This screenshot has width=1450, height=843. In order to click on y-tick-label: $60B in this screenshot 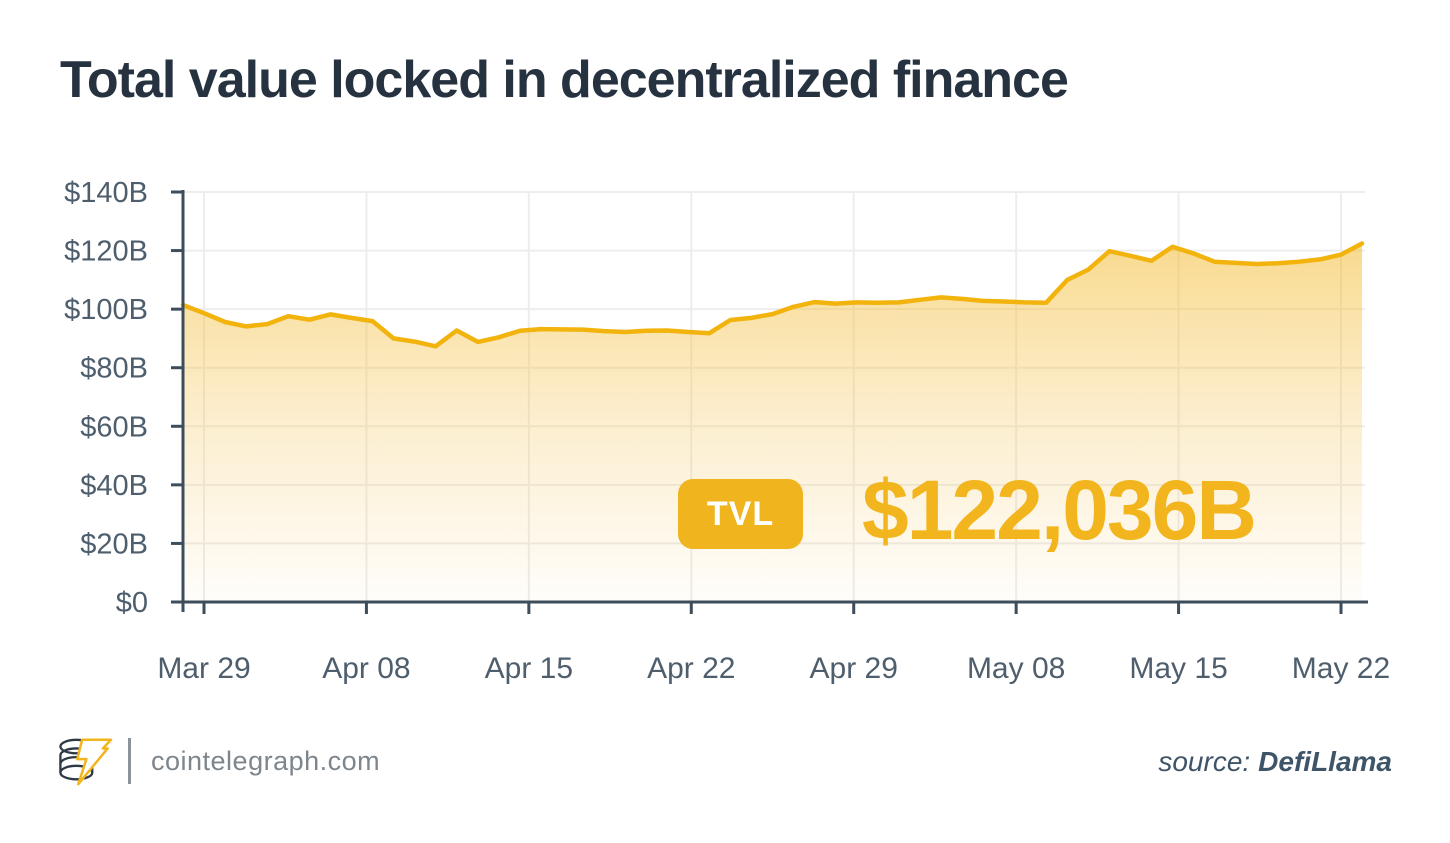, I will do `click(114, 427)`.